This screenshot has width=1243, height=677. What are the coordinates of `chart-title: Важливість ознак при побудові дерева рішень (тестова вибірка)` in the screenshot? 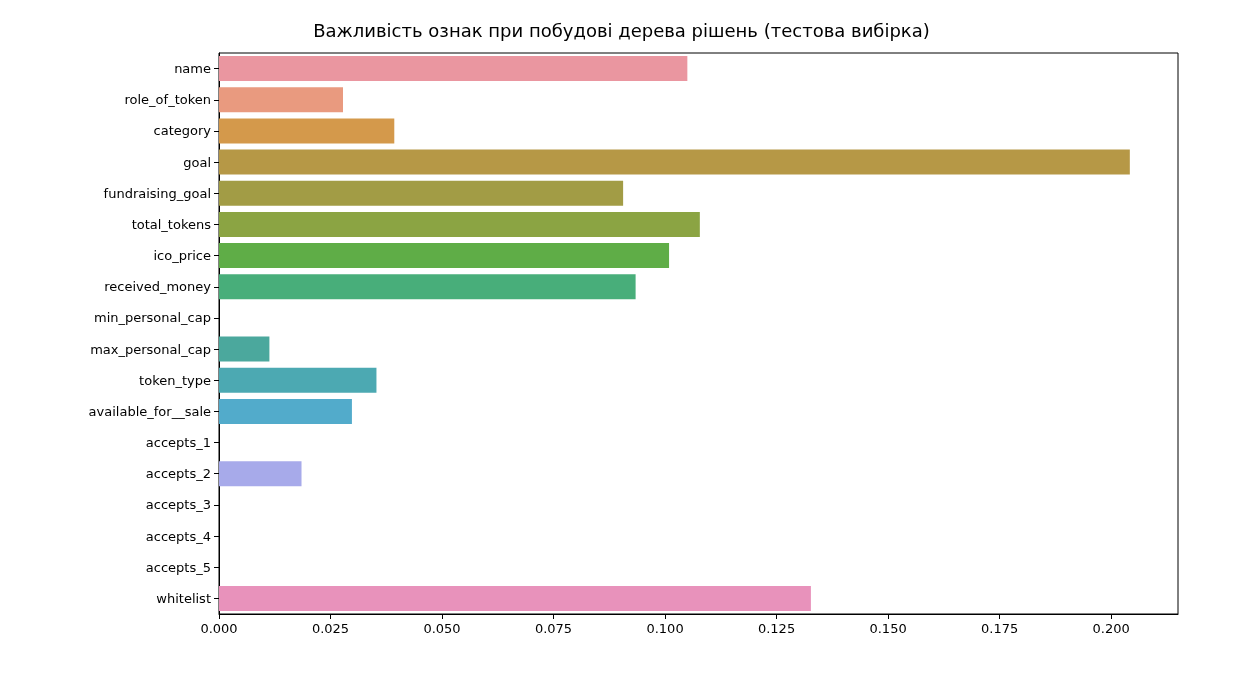 It's located at (621, 30).